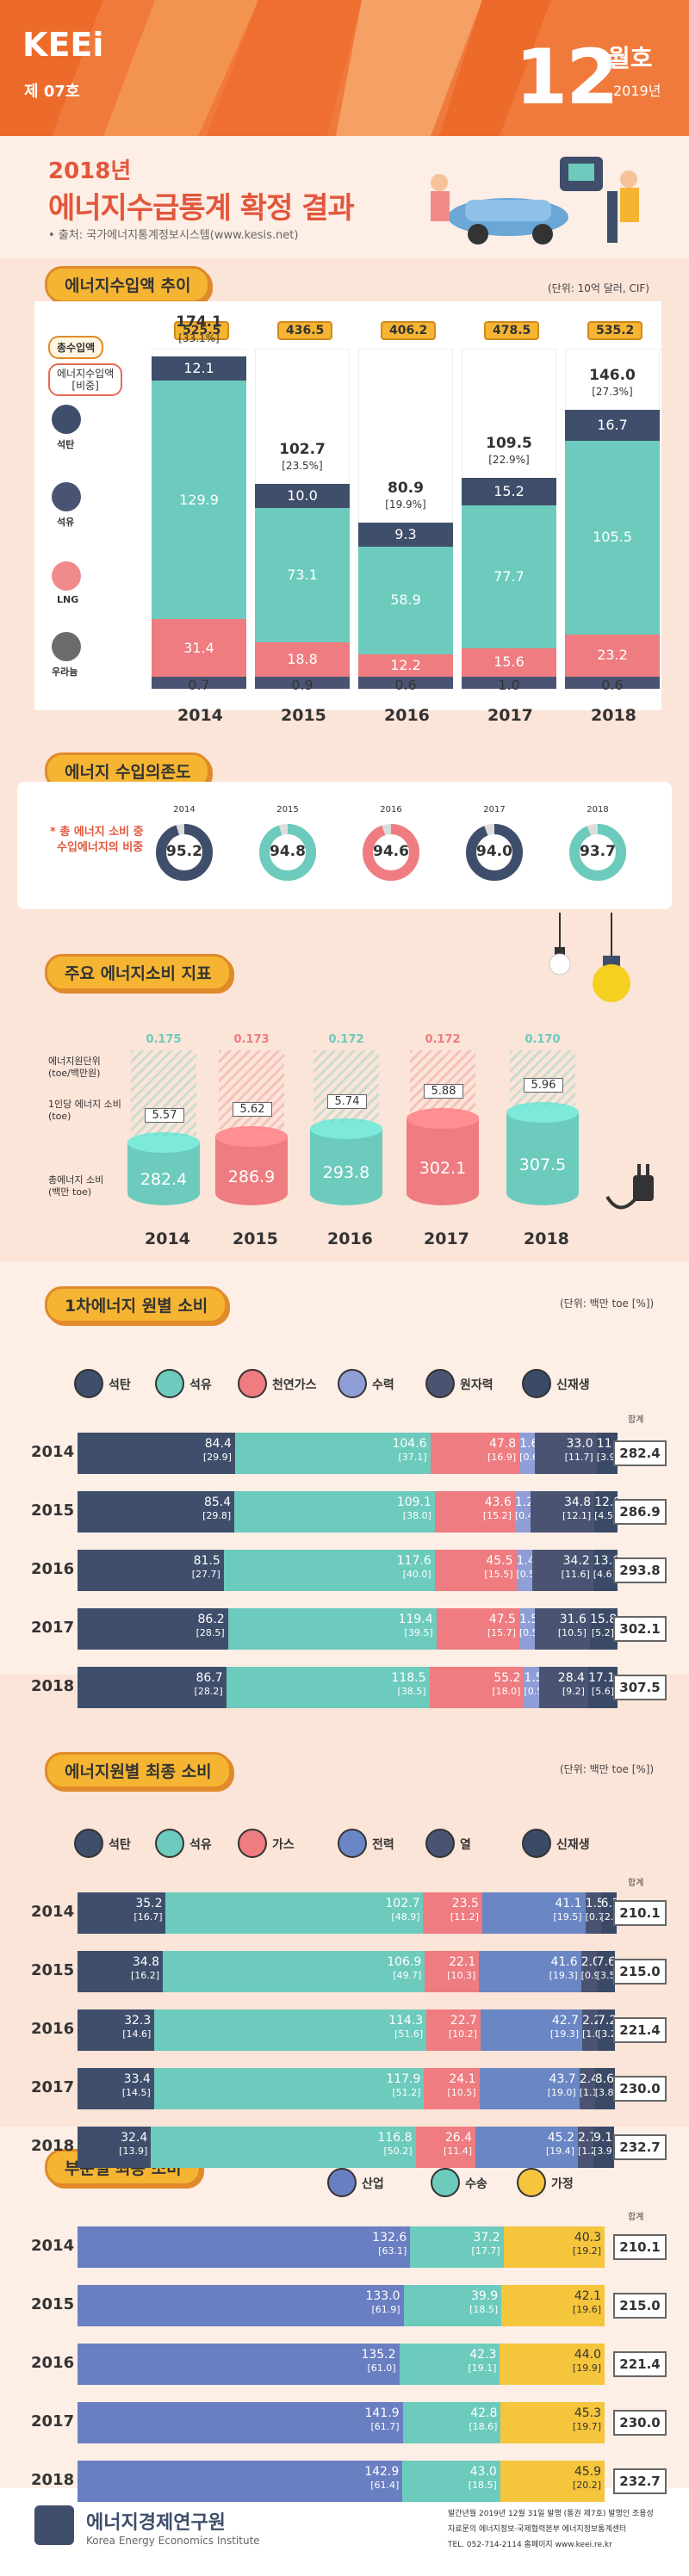  Describe the element at coordinates (533, 1913) in the screenshot. I see `bar-segment: 41.1 [19.5]` at that location.